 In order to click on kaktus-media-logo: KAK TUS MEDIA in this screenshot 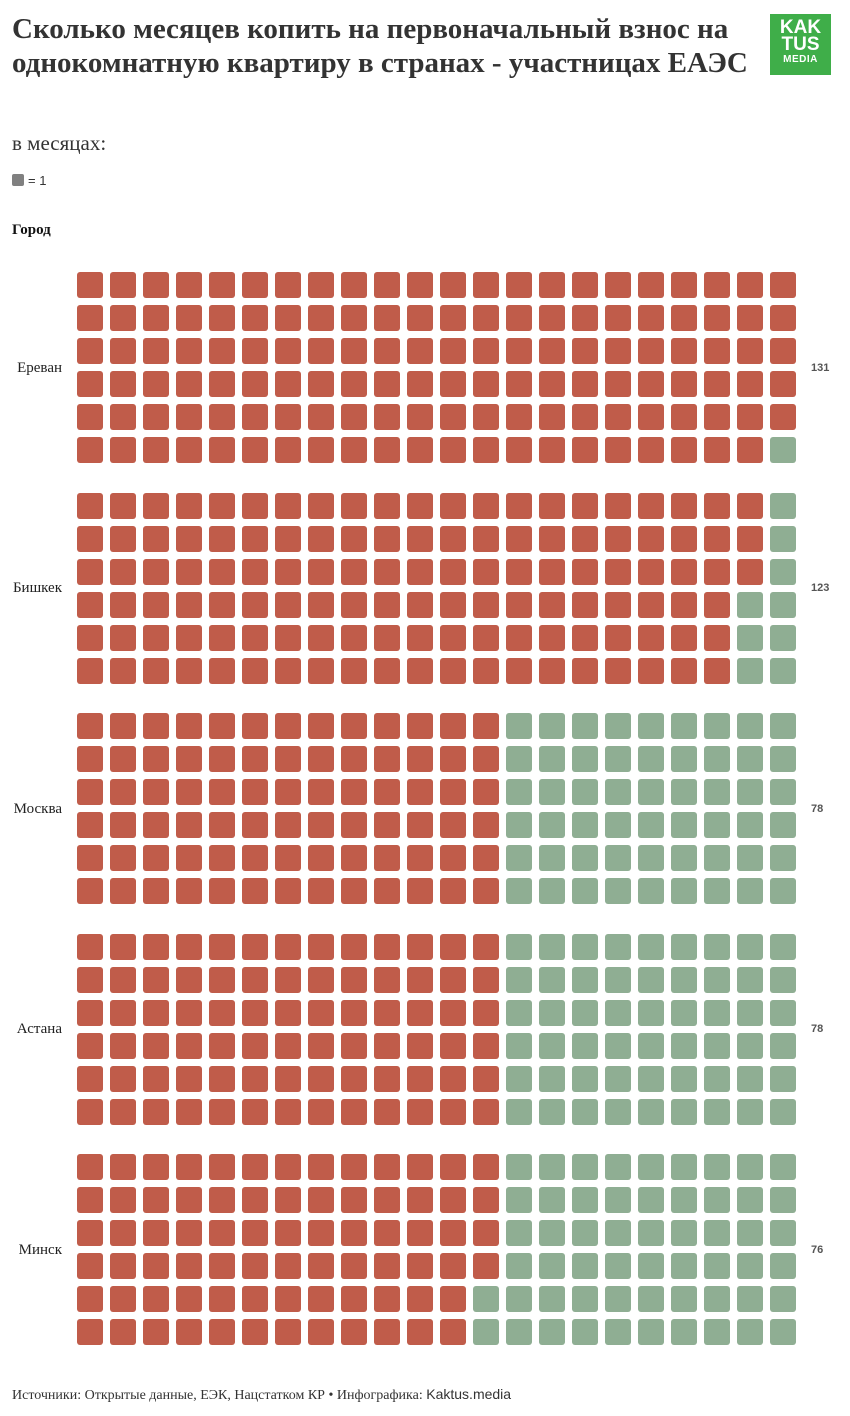, I will do `click(800, 44)`.